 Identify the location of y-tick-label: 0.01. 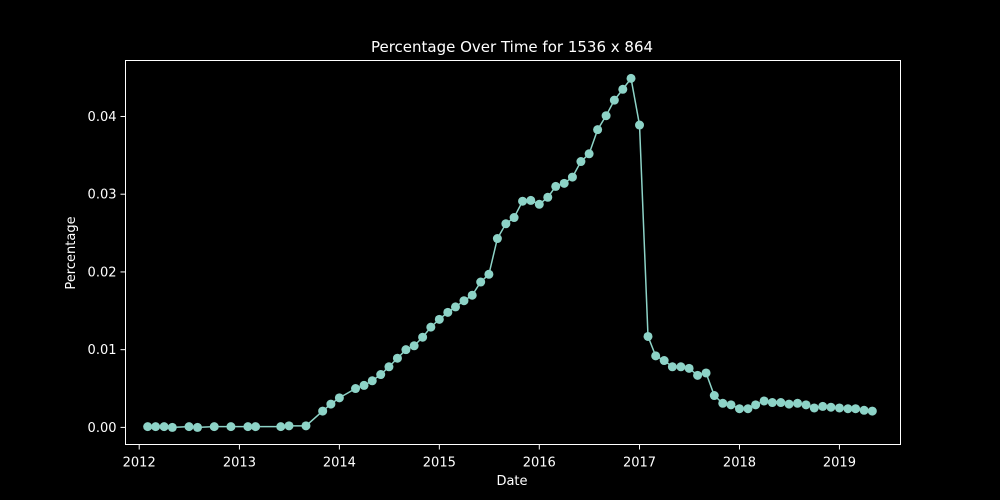
(102, 350).